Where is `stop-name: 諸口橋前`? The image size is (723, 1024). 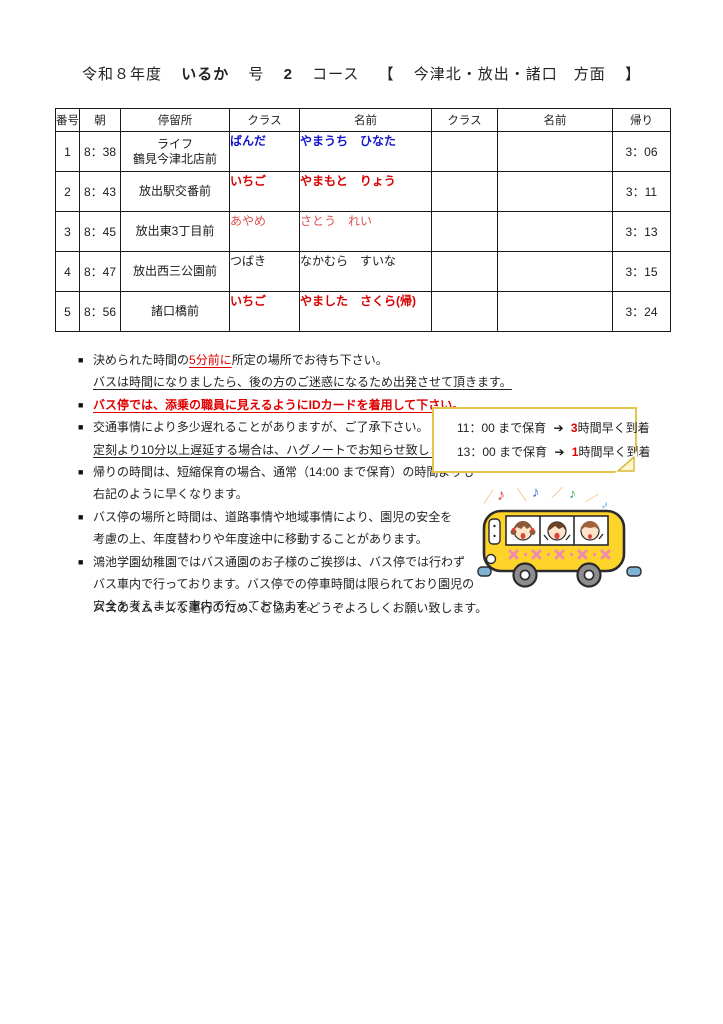 stop-name: 諸口橋前 is located at coordinates (175, 311).